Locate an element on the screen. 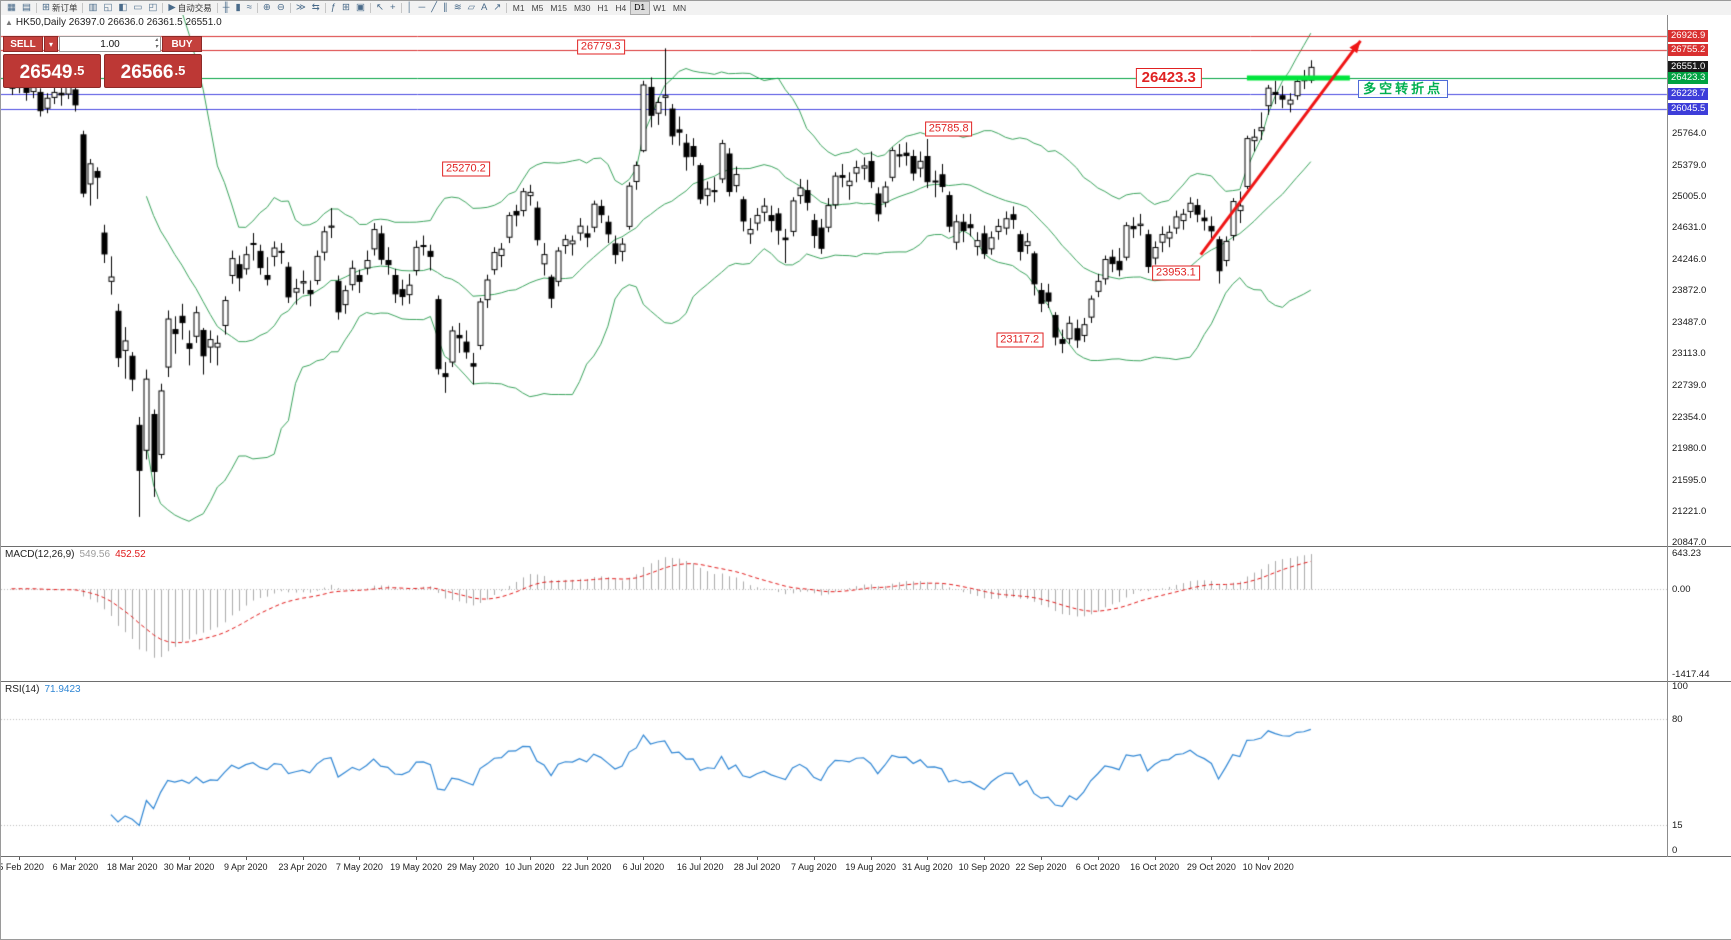 Image resolution: width=1731 pixels, height=940 pixels. sell-price-button: 26549.5 is located at coordinates (52, 71).